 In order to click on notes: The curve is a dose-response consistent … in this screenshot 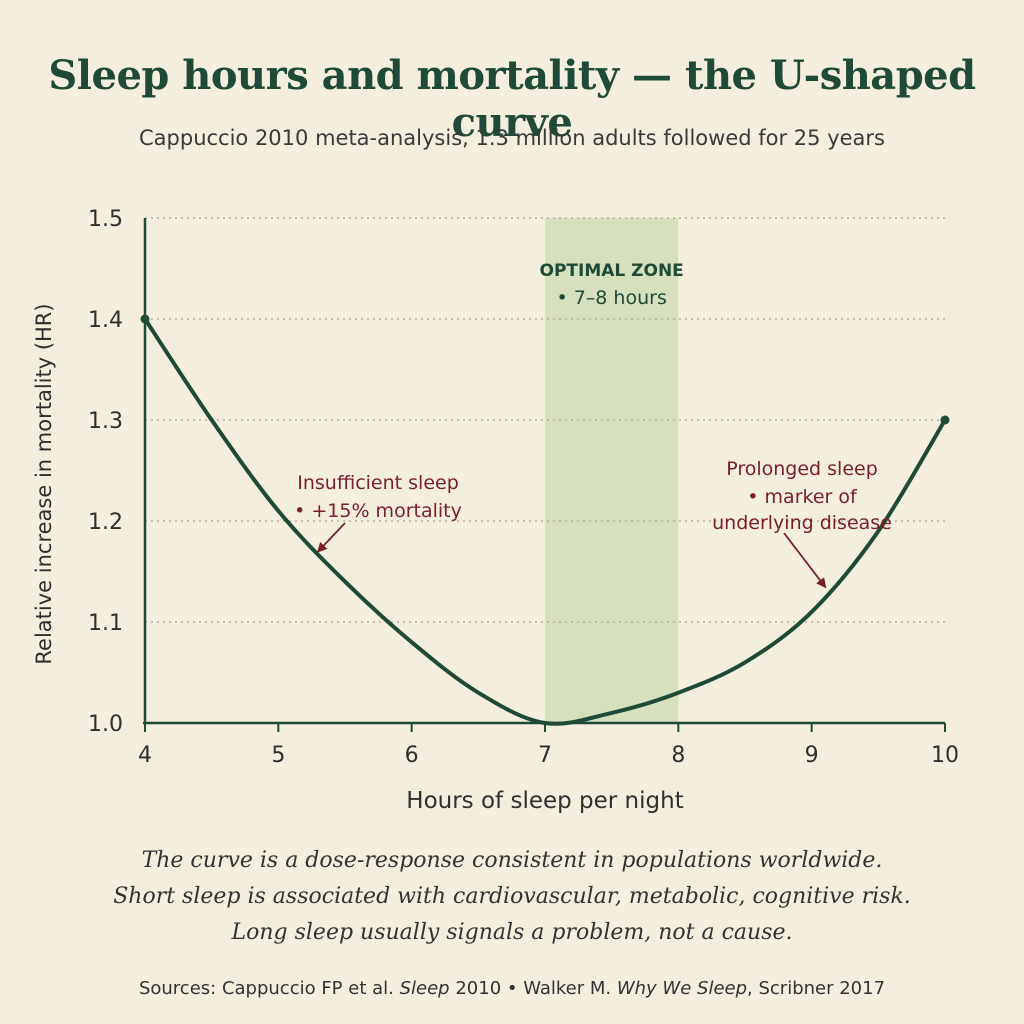, I will do `click(512, 897)`.